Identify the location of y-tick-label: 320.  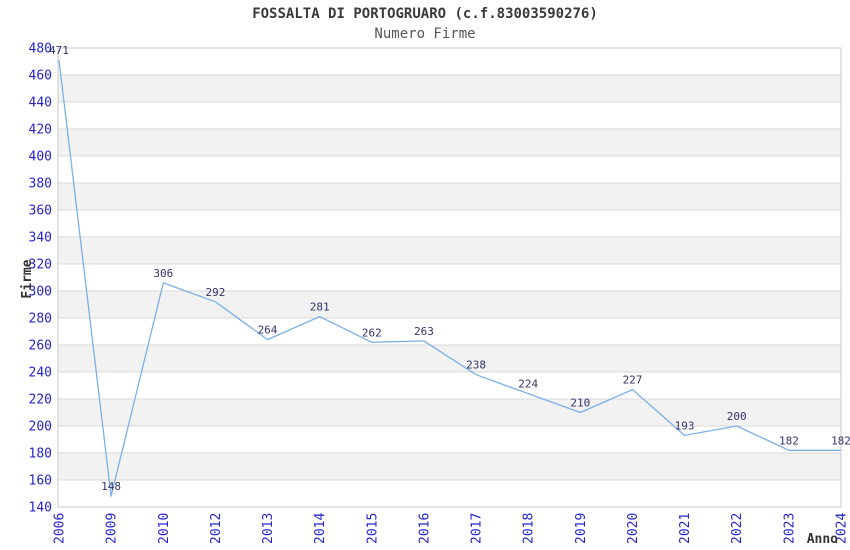
(40, 265).